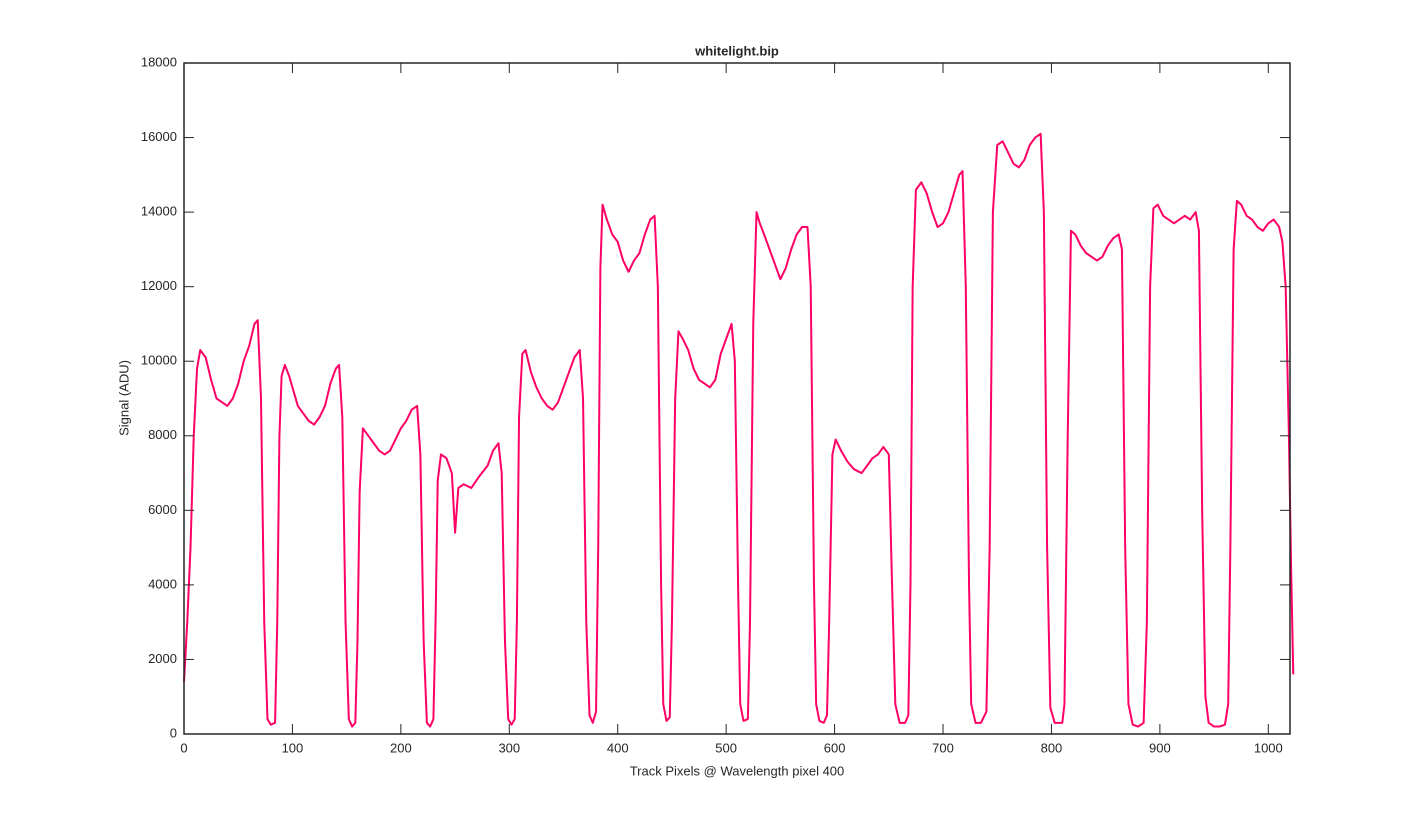 This screenshot has width=1425, height=825. What do you see at coordinates (1160, 747) in the screenshot?
I see `x-tick-label: 900` at bounding box center [1160, 747].